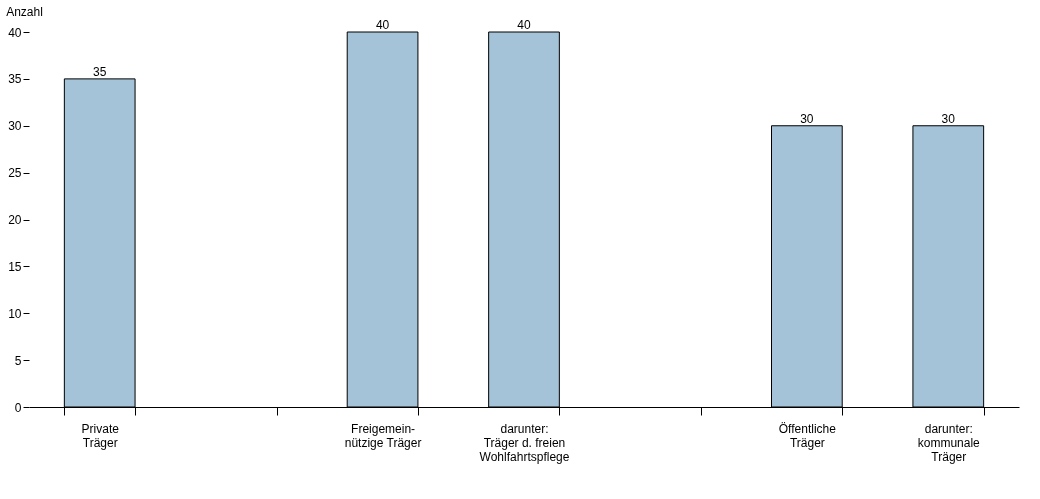  What do you see at coordinates (383, 435) in the screenshot?
I see `x-tick-label: Freigemein- nützige Träger` at bounding box center [383, 435].